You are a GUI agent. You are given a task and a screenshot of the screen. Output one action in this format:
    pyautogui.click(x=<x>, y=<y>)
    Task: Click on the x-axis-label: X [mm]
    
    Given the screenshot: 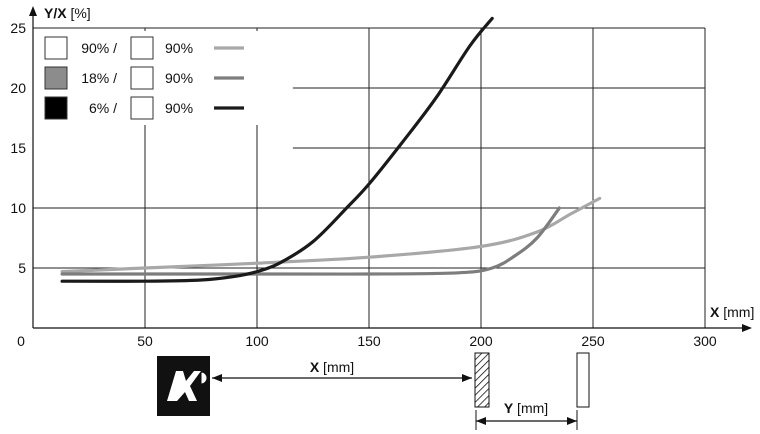 What is the action you would take?
    pyautogui.click(x=732, y=312)
    